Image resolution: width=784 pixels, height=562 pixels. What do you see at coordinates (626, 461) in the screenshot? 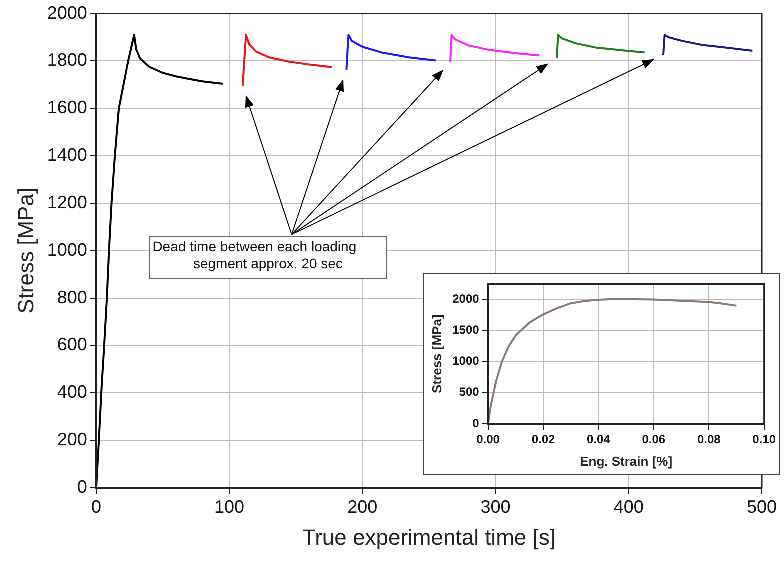
I see `x-axis-title: Eng. Strain [%]` at bounding box center [626, 461].